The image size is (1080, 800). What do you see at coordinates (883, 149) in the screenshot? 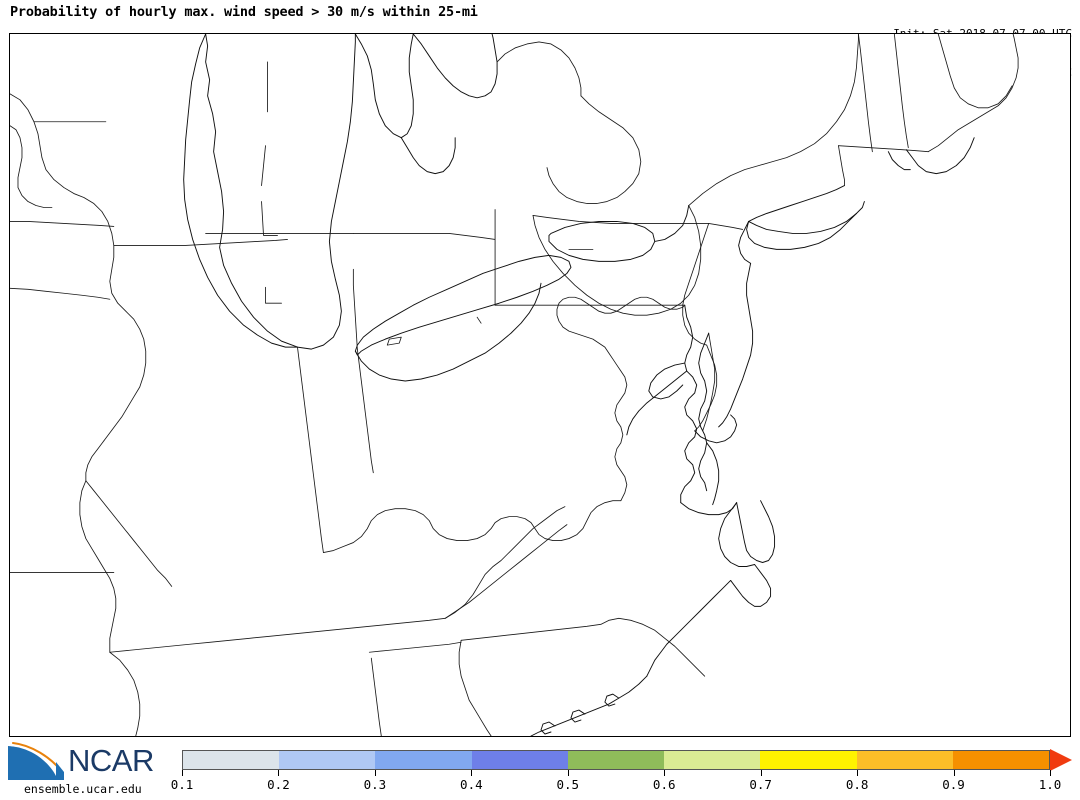
I see `vt-ma-border` at bounding box center [883, 149].